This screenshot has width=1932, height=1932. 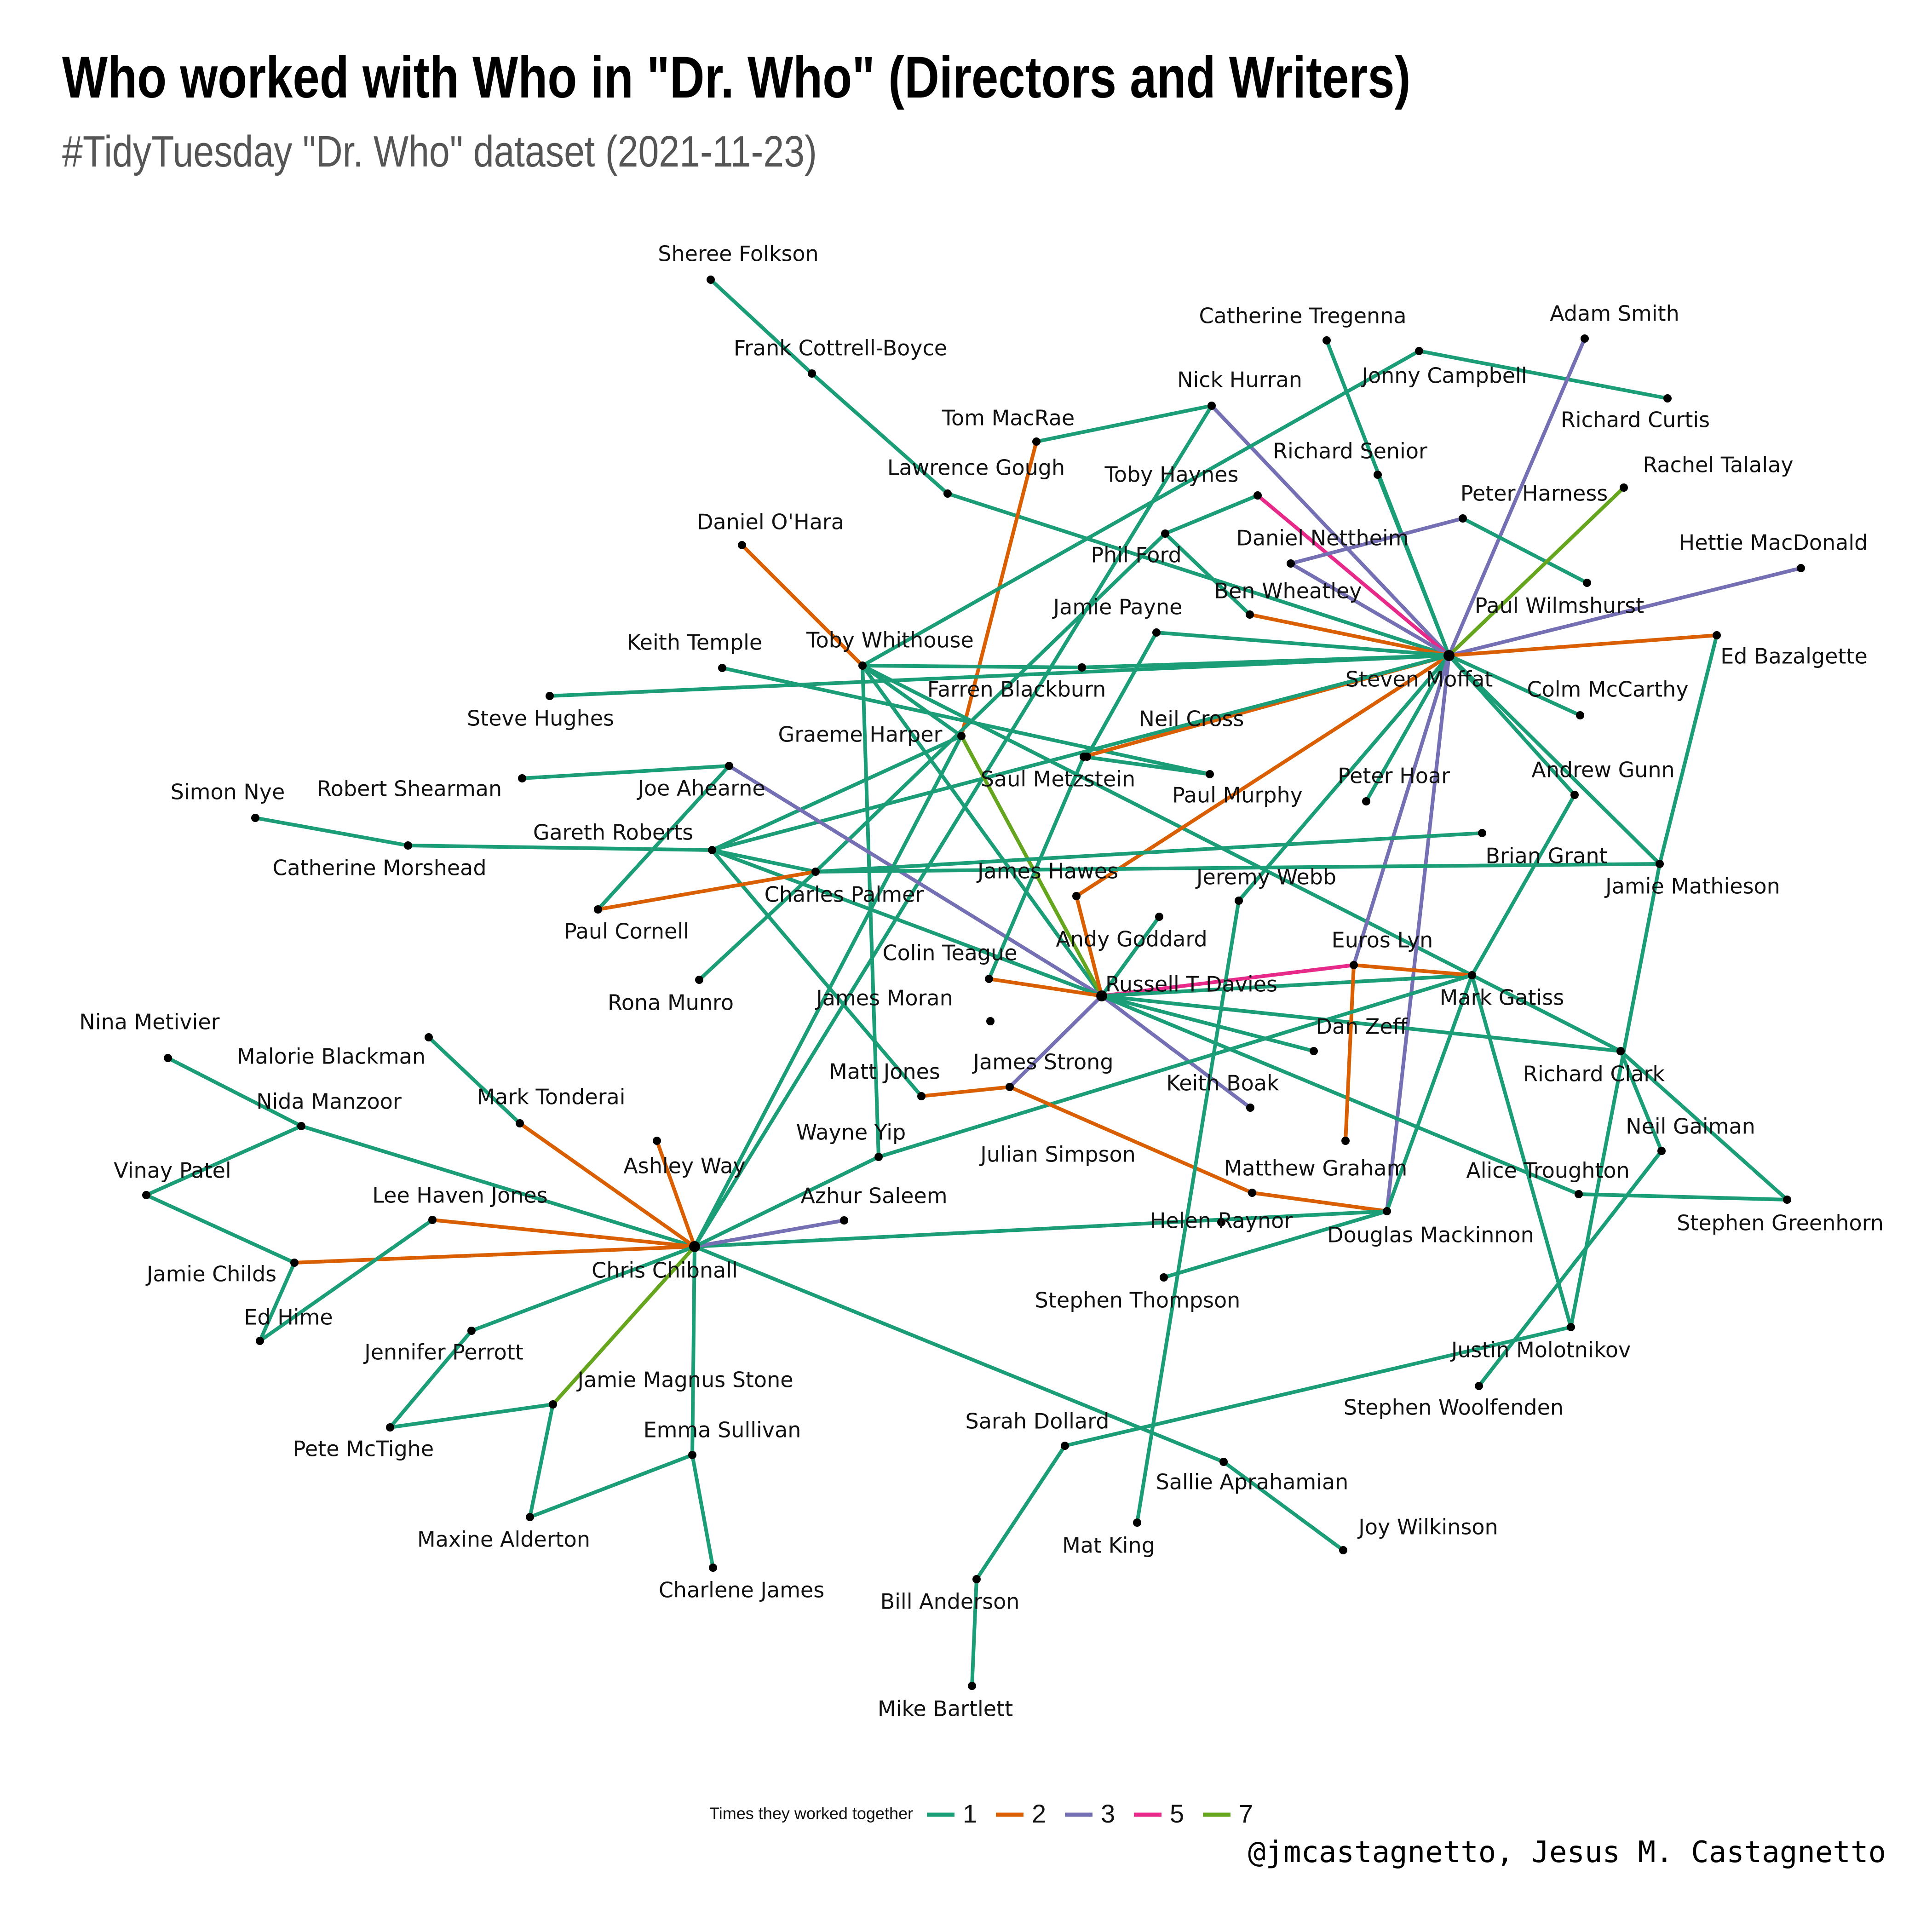 I want to click on edge-sarah-dollard-bill-anderson, so click(x=1021, y=1512).